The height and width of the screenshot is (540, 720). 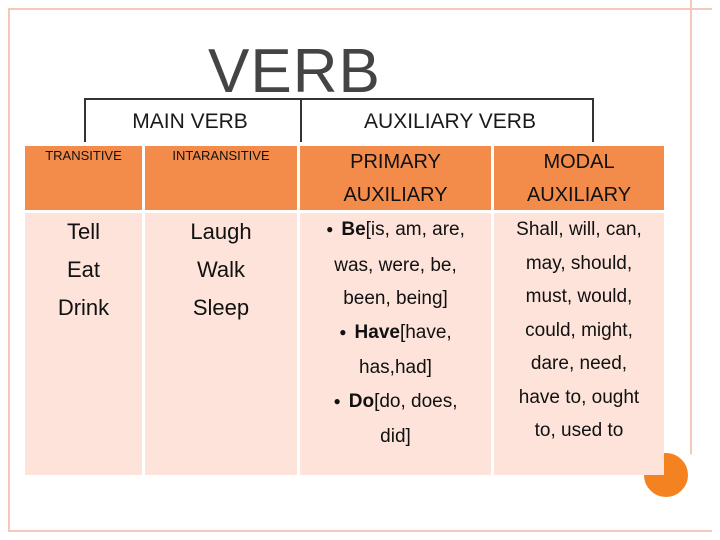 I want to click on bracket-left-tick, so click(x=85, y=120).